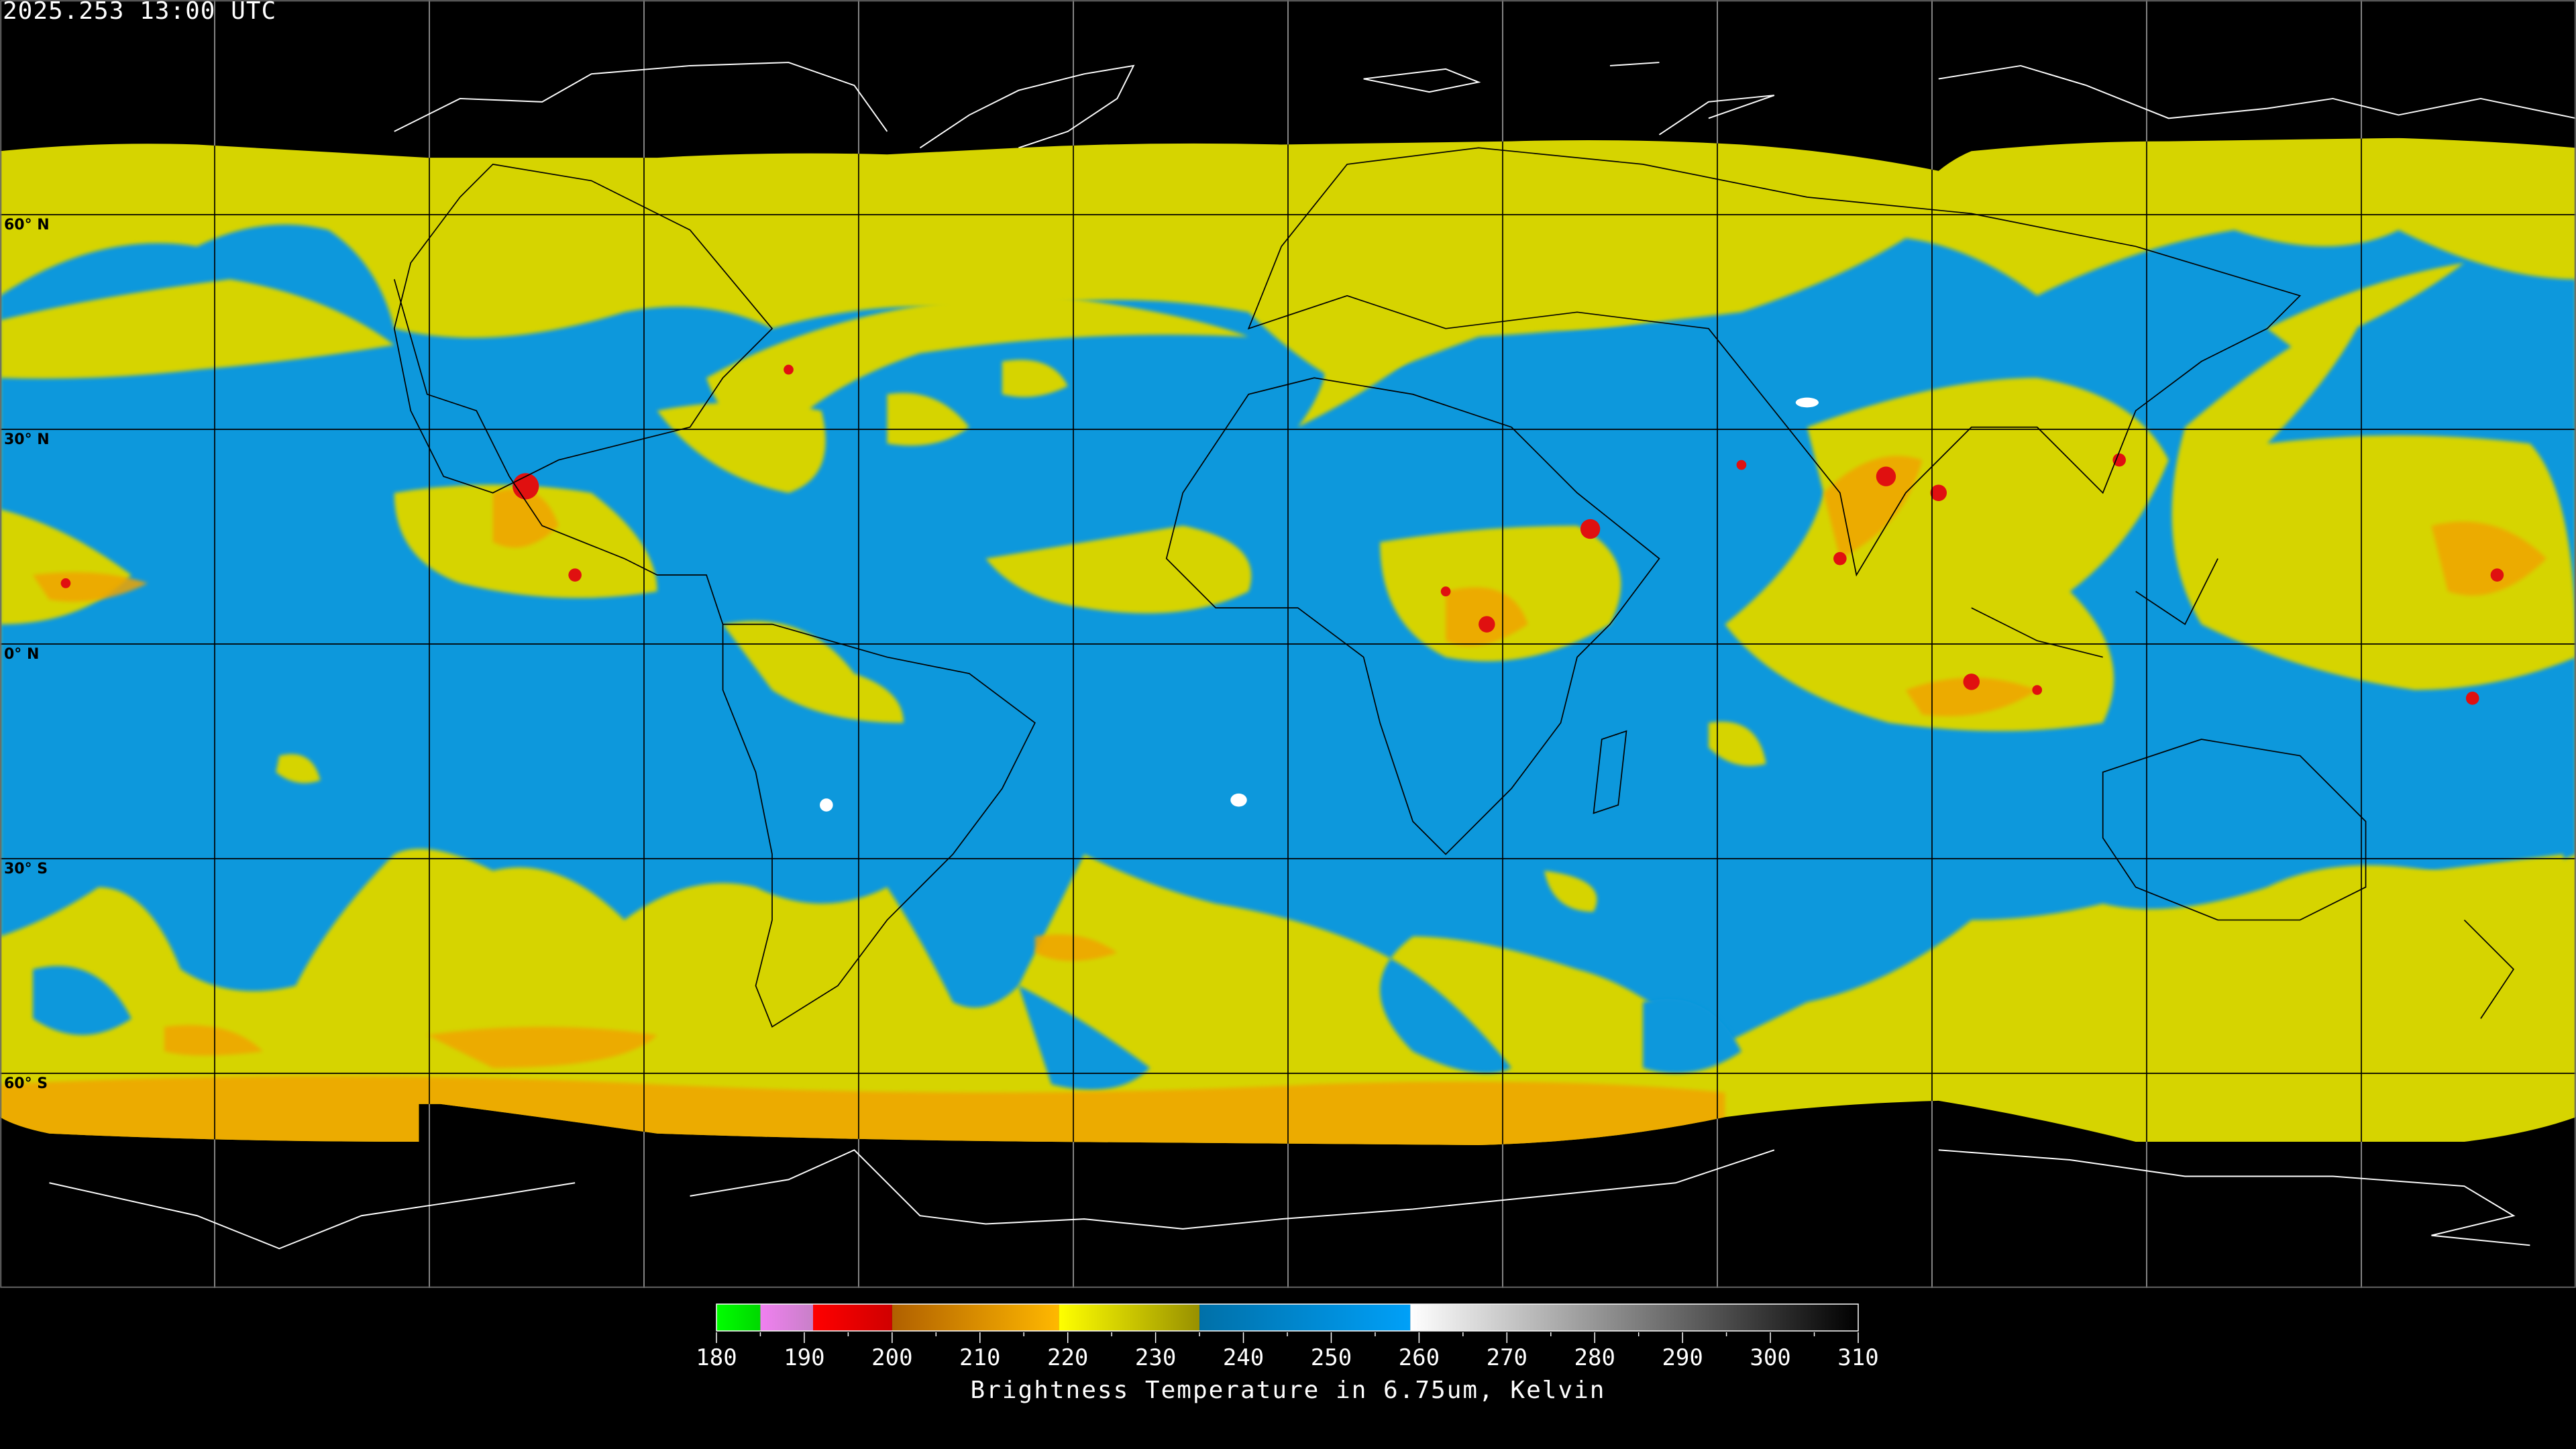 This screenshot has height=1449, width=2576. What do you see at coordinates (1331, 1357) in the screenshot?
I see `colorbar-tick-label: 250` at bounding box center [1331, 1357].